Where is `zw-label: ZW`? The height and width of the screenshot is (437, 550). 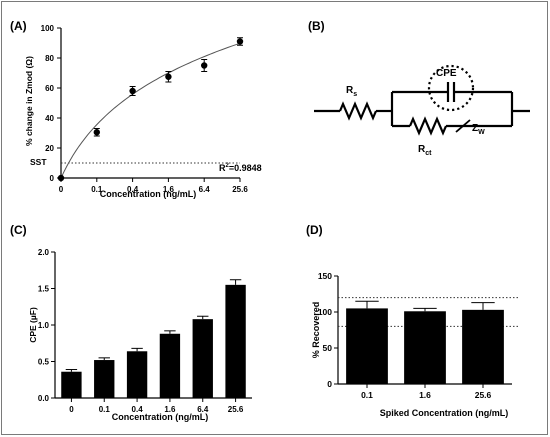
zw-label: ZW is located at coordinates (478, 129).